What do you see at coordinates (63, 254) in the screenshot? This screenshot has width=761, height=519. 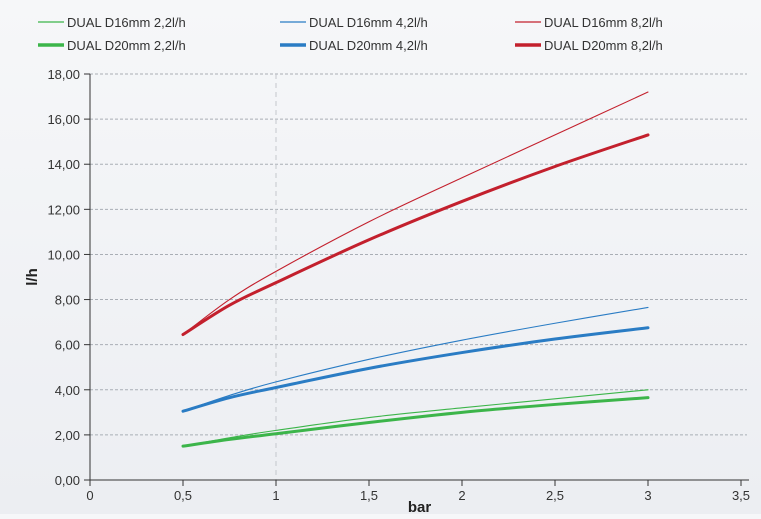 I see `y-tick-label: 10,00` at bounding box center [63, 254].